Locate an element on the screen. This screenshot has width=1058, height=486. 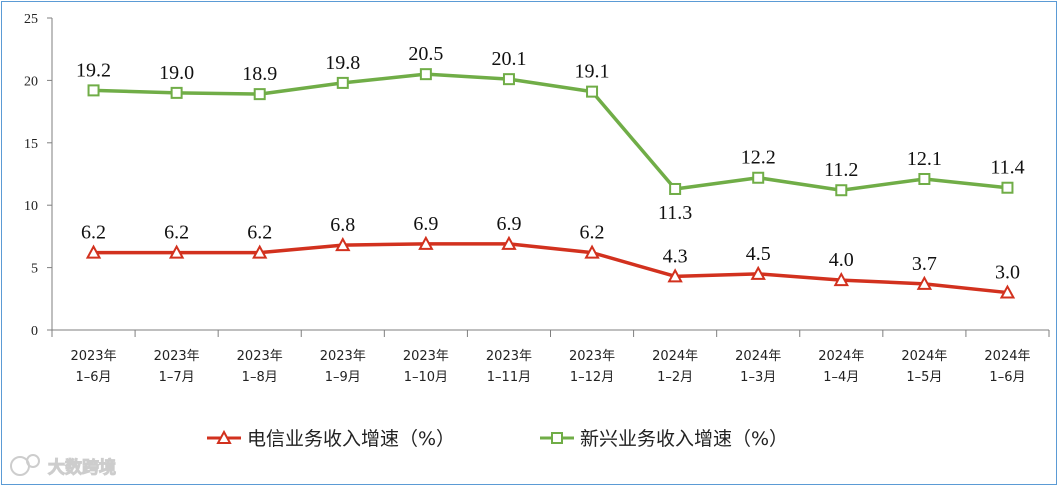
emerging-data-label: 20.1 is located at coordinates (508, 59).